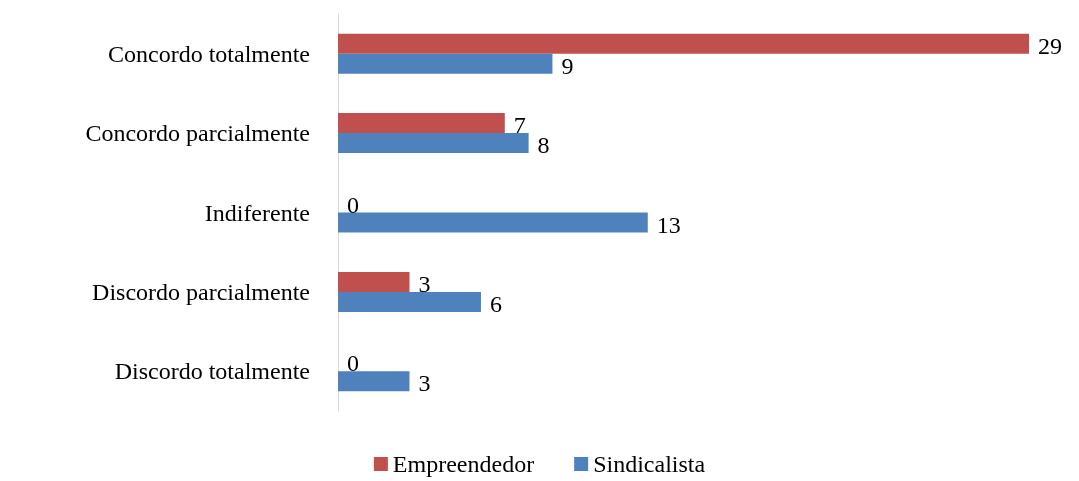 This screenshot has height=481, width=1079. Describe the element at coordinates (567, 65) in the screenshot. I see `data-label: 9` at that location.